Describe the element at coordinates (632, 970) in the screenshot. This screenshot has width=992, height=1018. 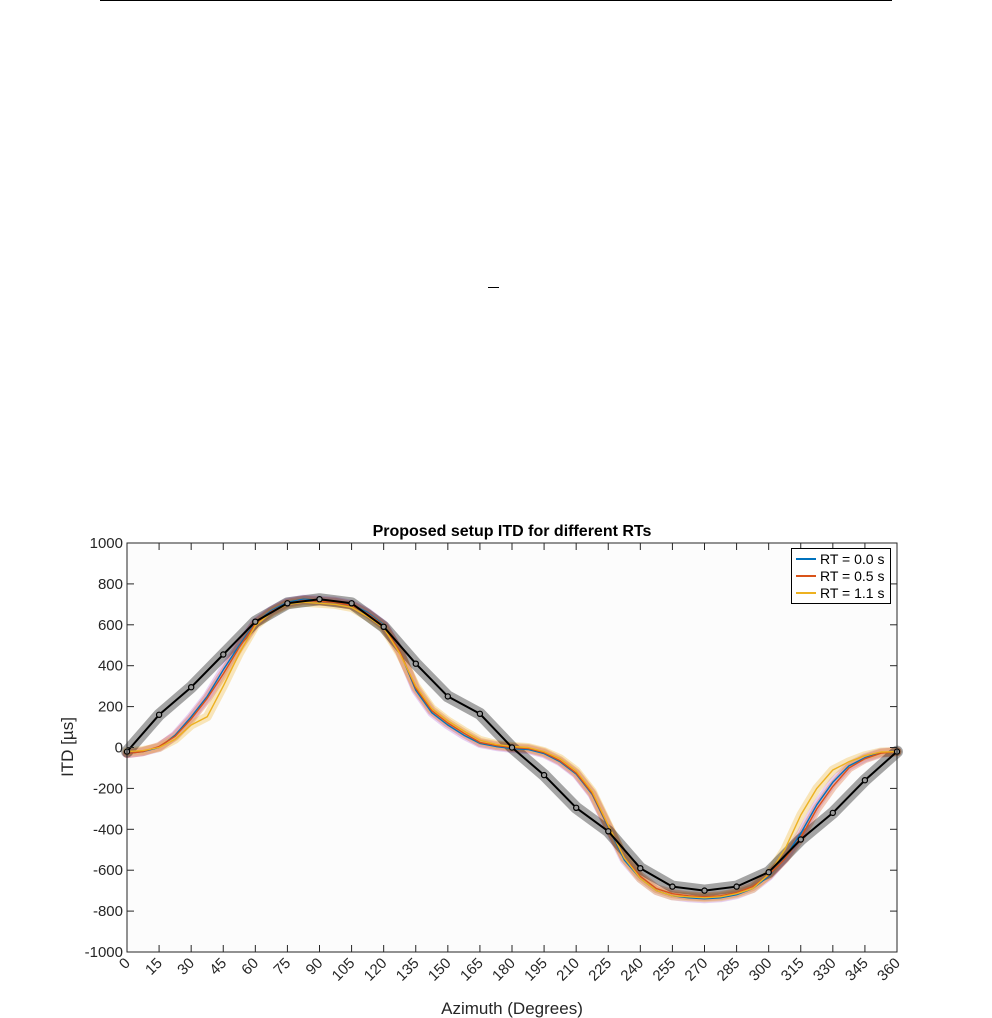
I see `x-tick-label: 240` at that location.